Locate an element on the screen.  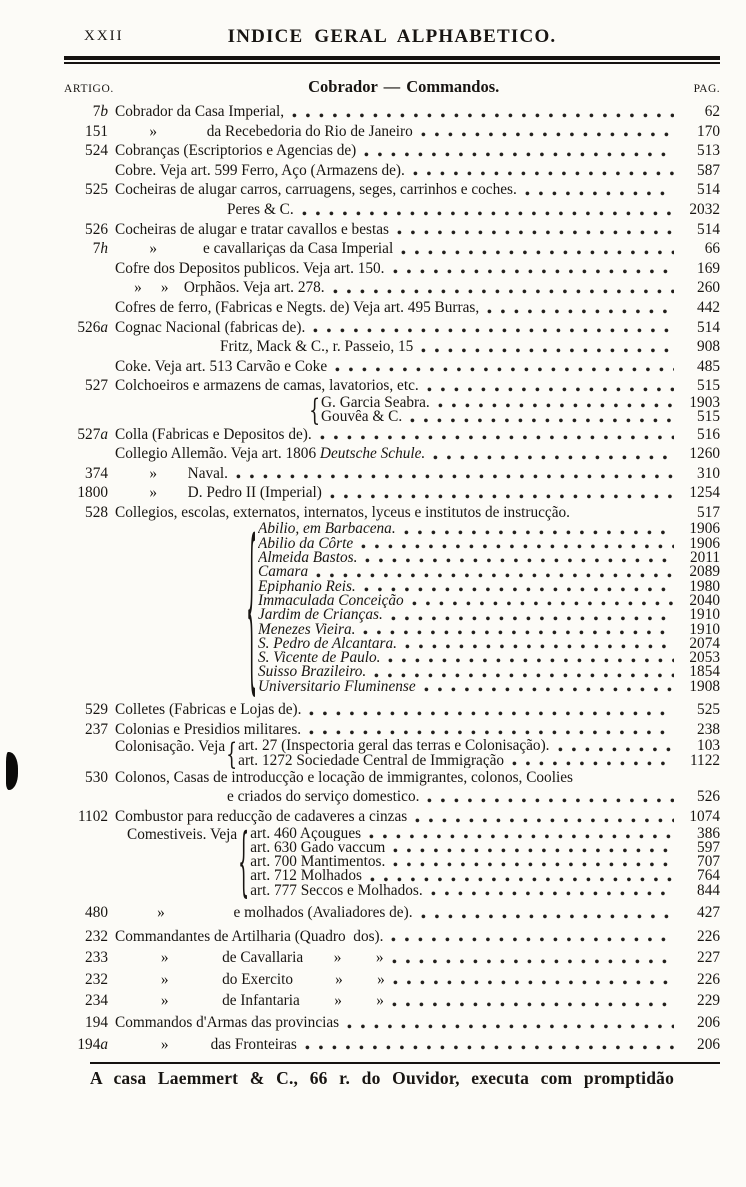
entry-text: Jardim de Crianças. is located at coordinates (320, 615).